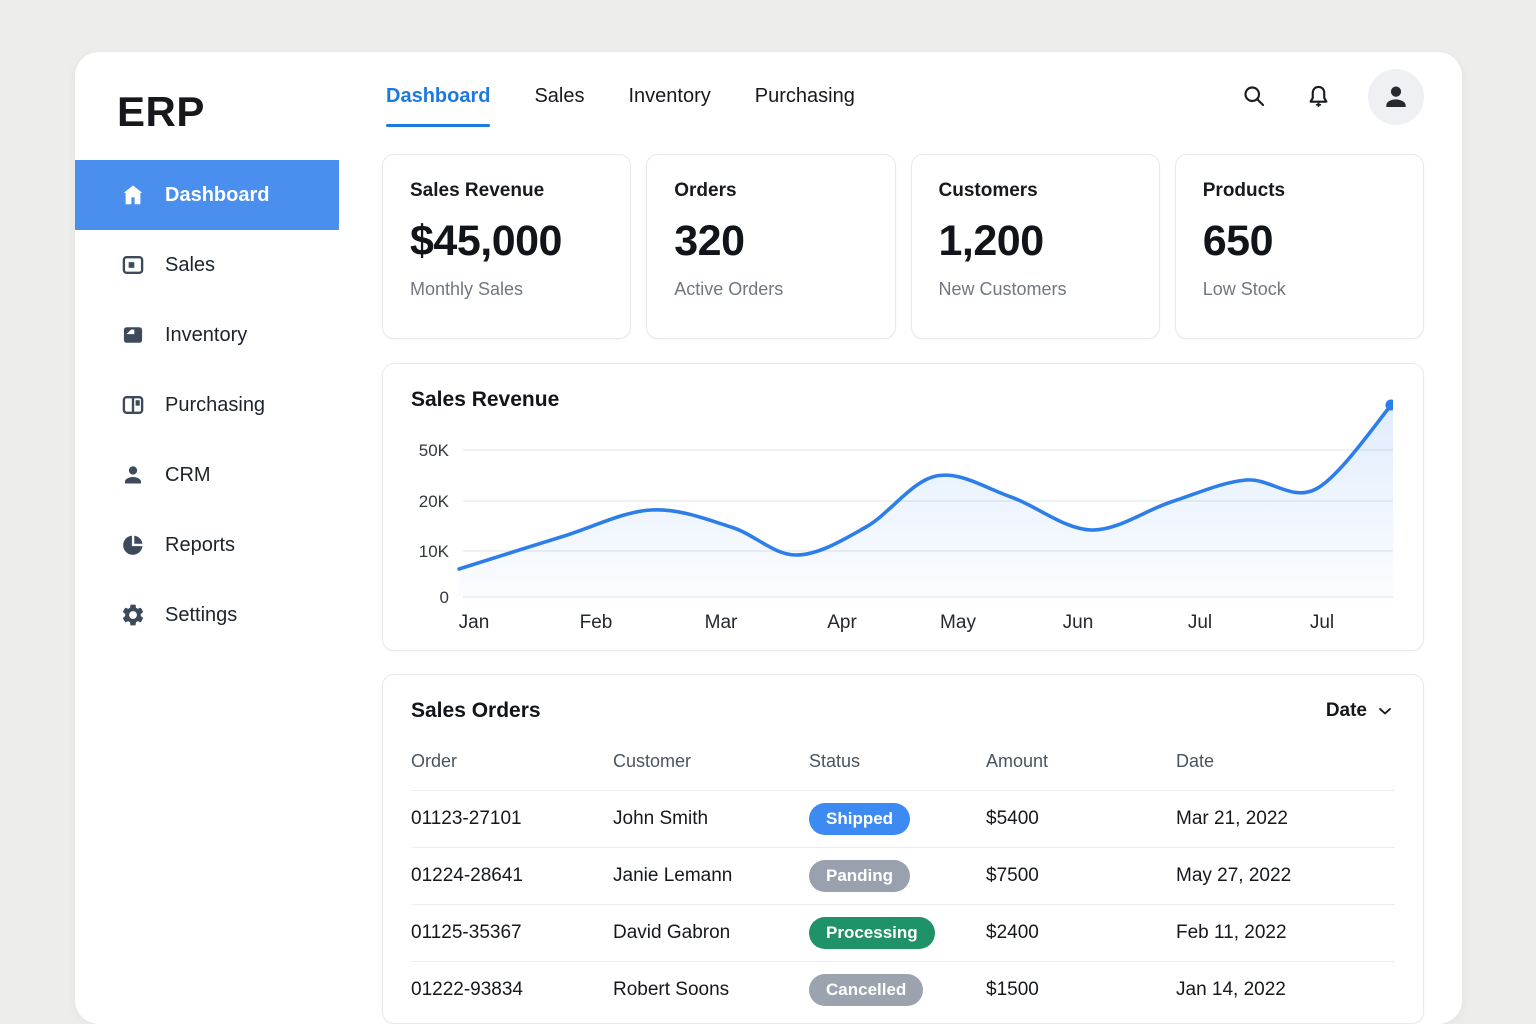 The height and width of the screenshot is (1024, 1536). I want to click on svg-text: May, so click(958, 622).